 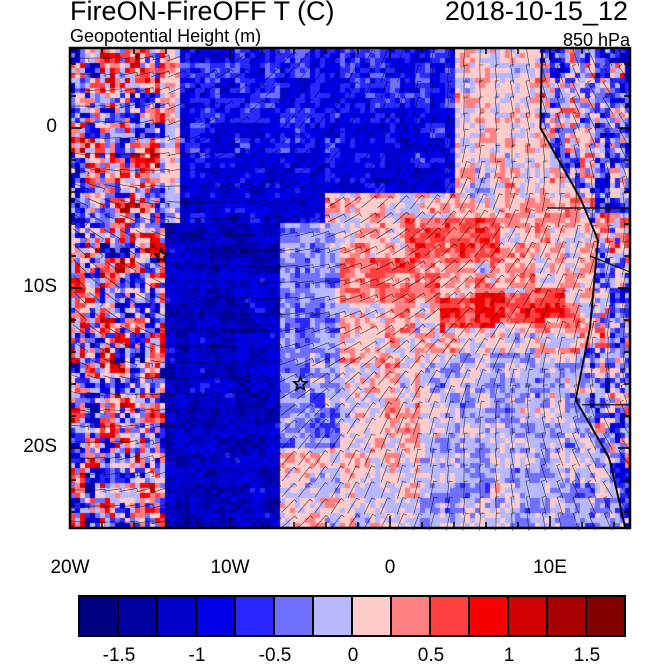 I want to click on plot-date: 2018-10-15_12, so click(x=536, y=13).